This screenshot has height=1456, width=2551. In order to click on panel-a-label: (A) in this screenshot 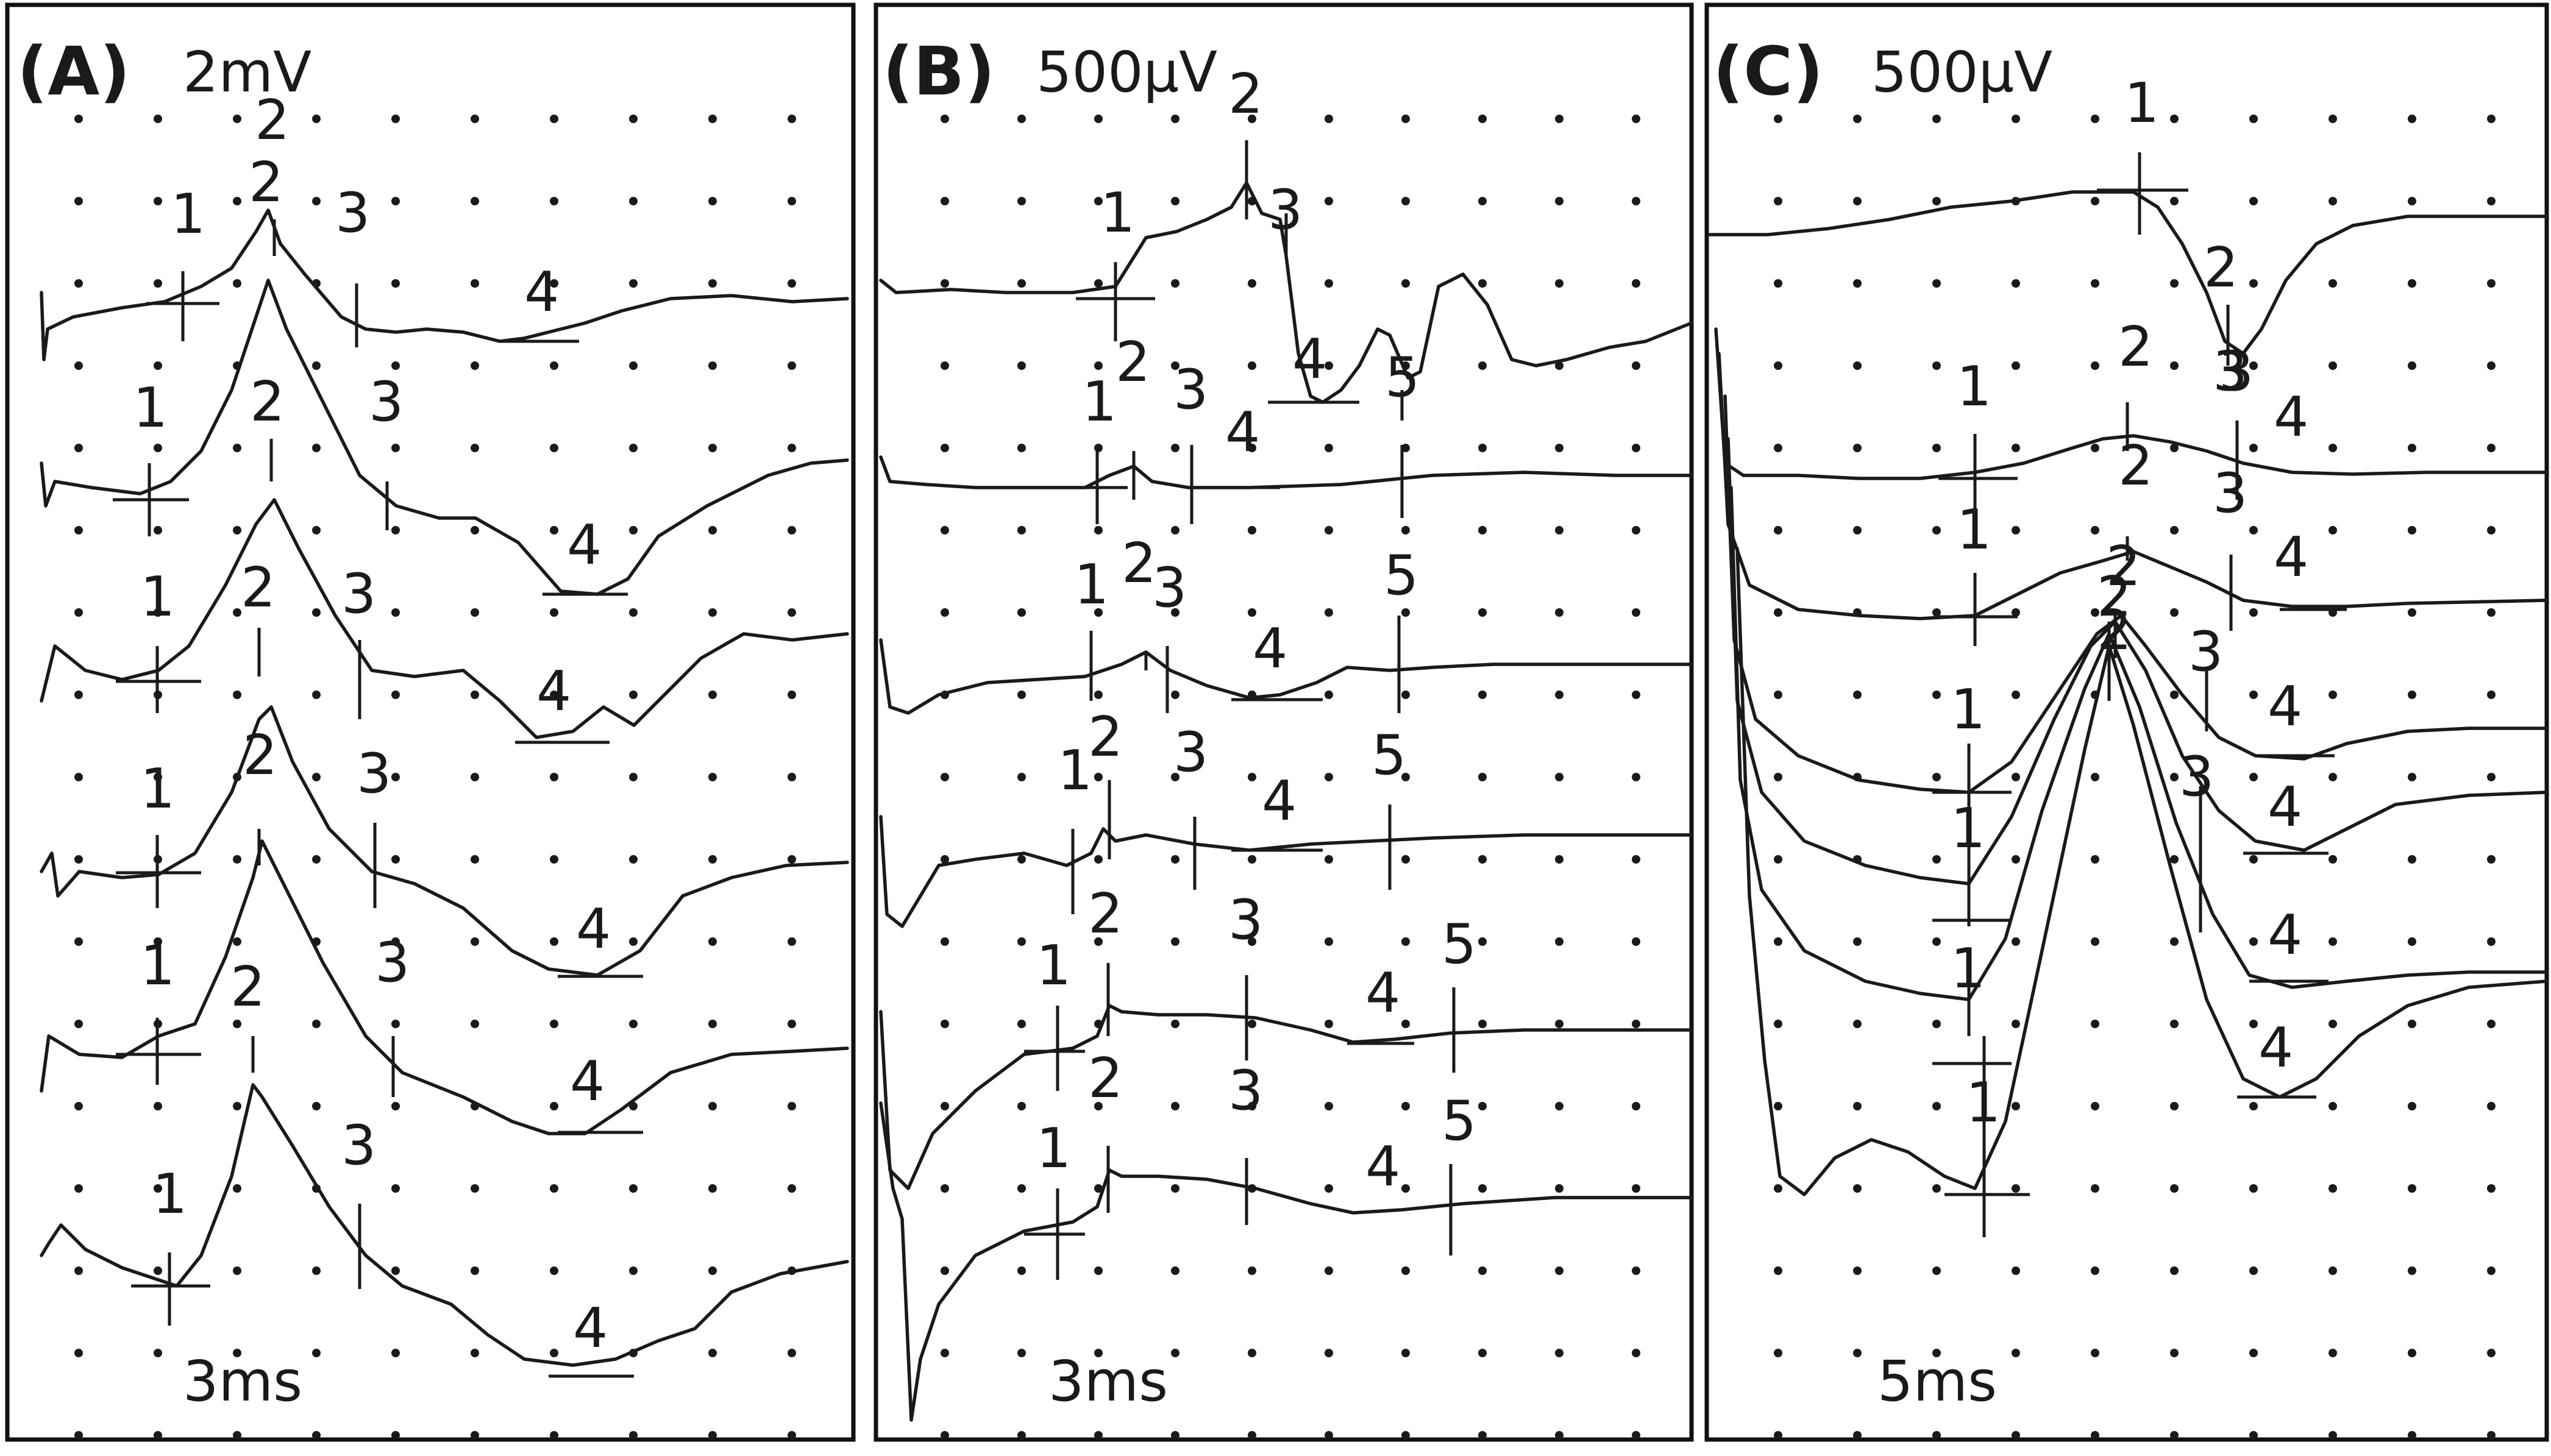, I will do `click(73, 71)`.